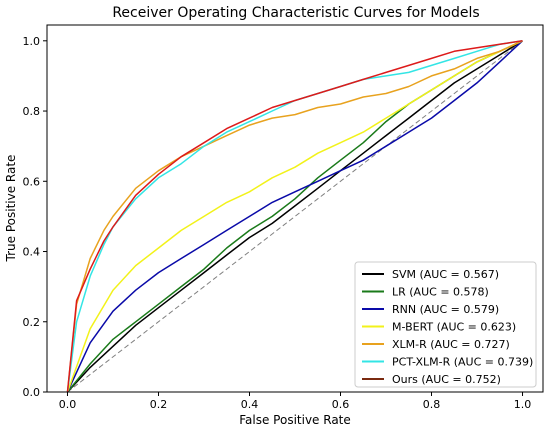  I want to click on y-axis: 0.0 0.2 0.4 0.6 0.8 1.0, so click(35, 217).